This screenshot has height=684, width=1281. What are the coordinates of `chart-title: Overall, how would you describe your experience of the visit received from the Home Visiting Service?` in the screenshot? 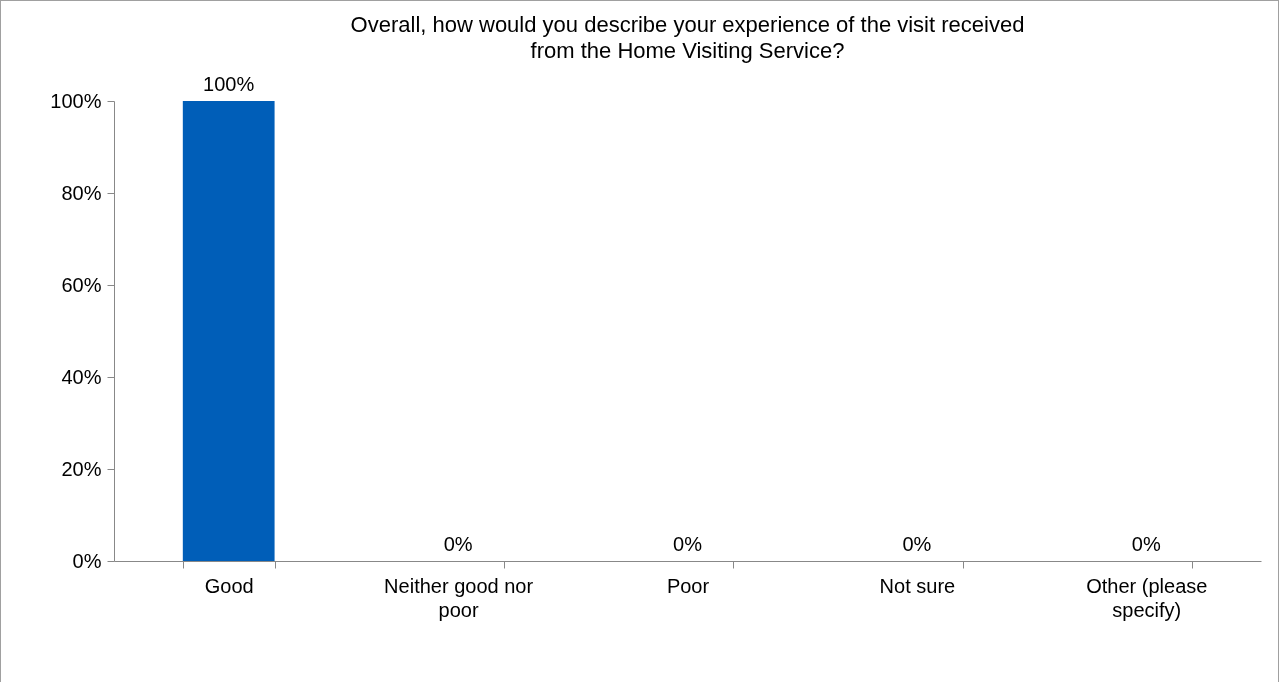 It's located at (687, 37).